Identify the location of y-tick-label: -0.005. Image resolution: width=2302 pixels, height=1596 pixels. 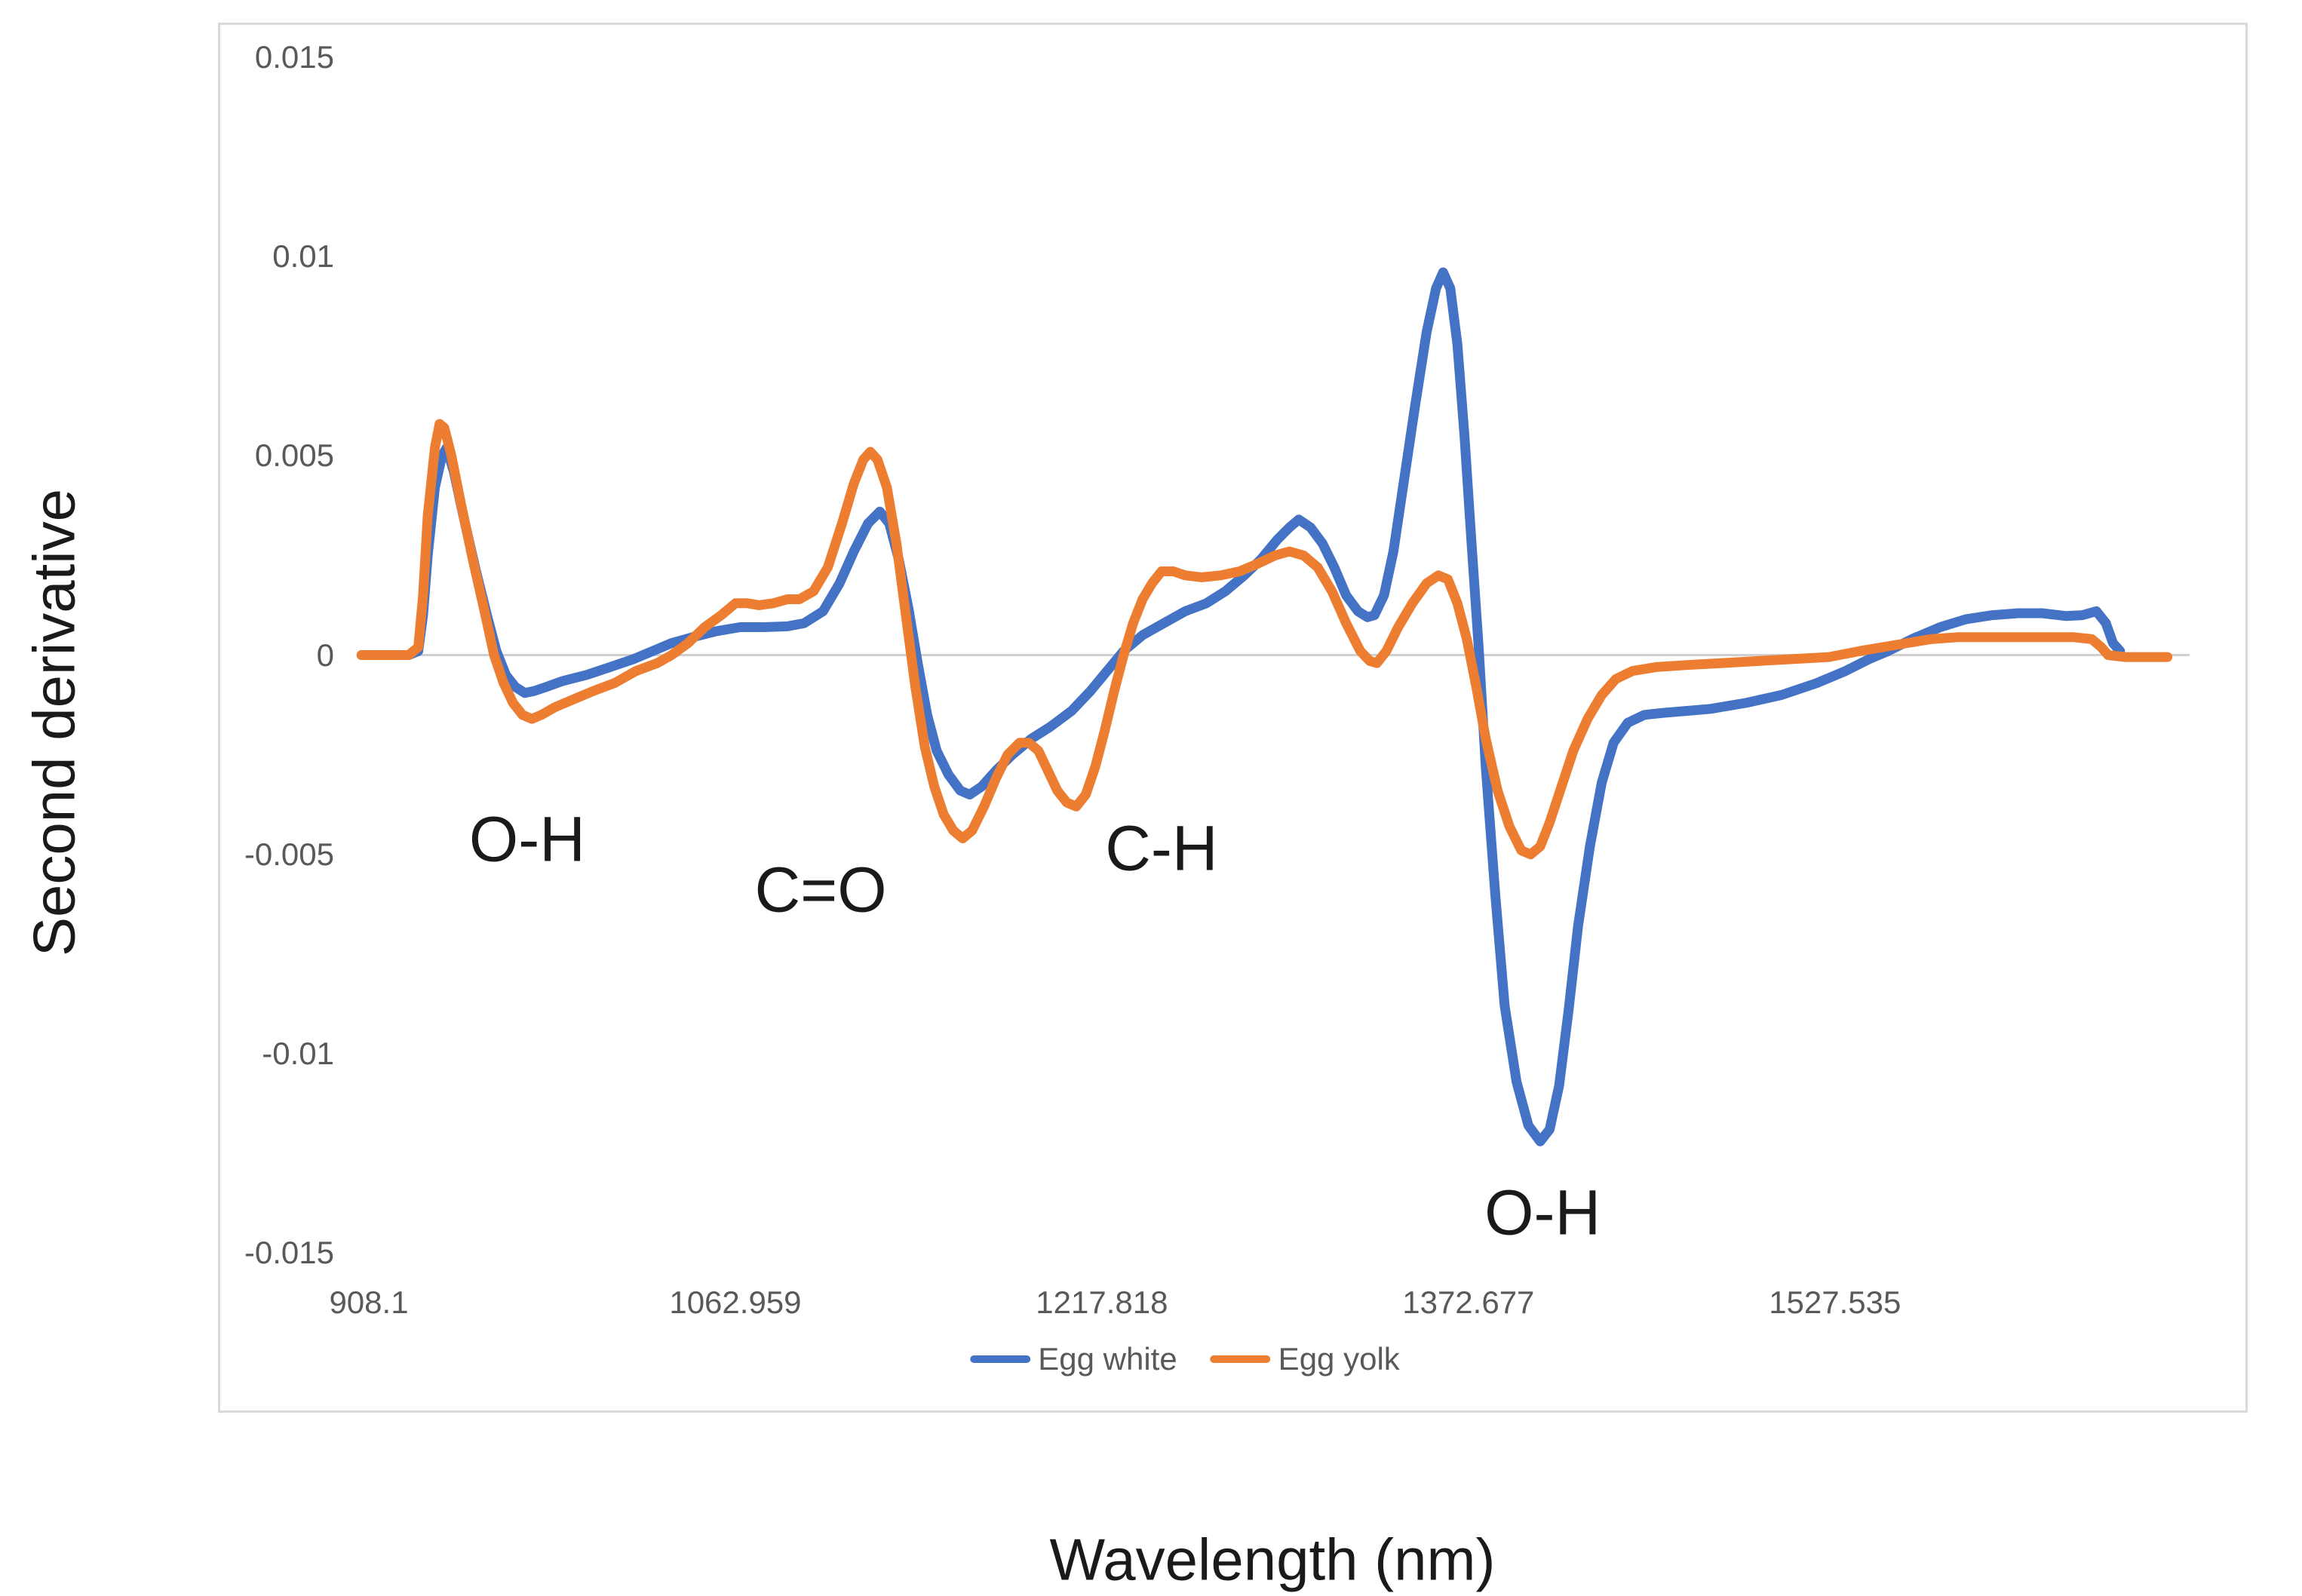
(289, 854).